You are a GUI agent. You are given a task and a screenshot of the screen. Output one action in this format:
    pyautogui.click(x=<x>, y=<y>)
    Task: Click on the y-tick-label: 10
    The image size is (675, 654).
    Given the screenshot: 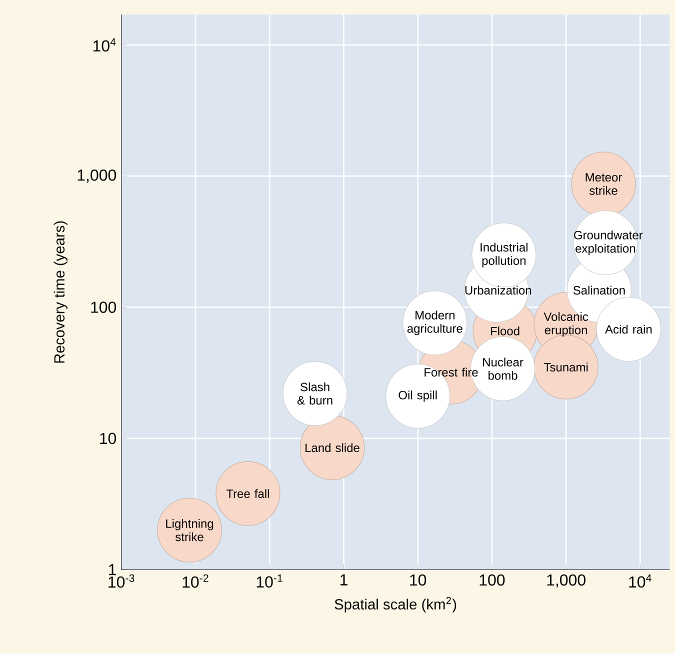 What is the action you would take?
    pyautogui.click(x=108, y=438)
    